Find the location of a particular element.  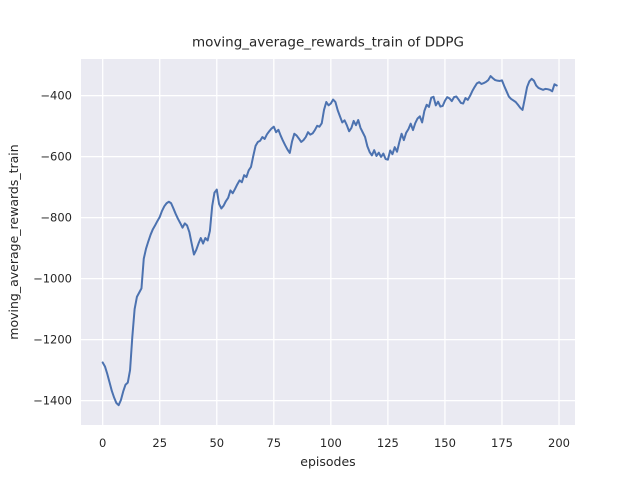

y-tick-label: −600 is located at coordinates (56, 157).